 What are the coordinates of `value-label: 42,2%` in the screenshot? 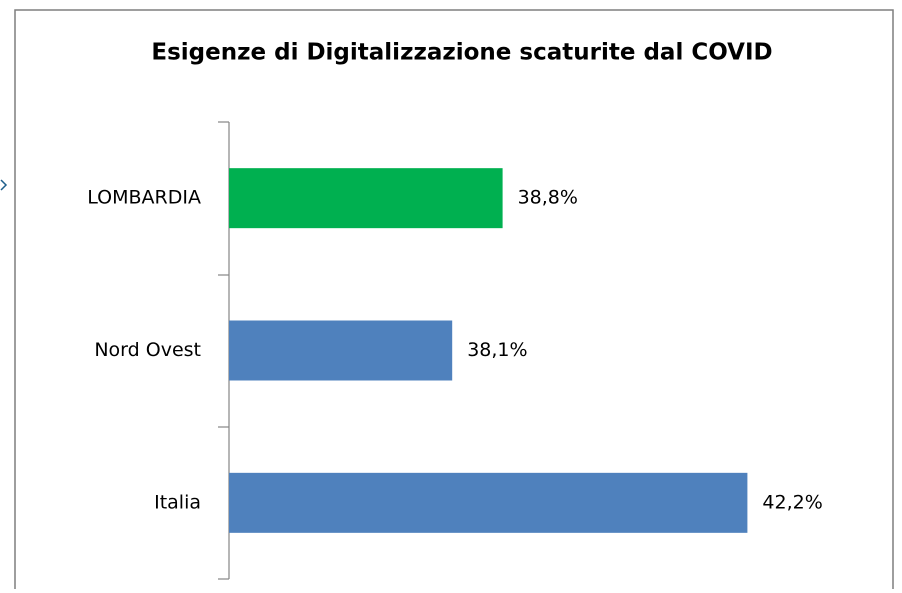 It's located at (792, 502).